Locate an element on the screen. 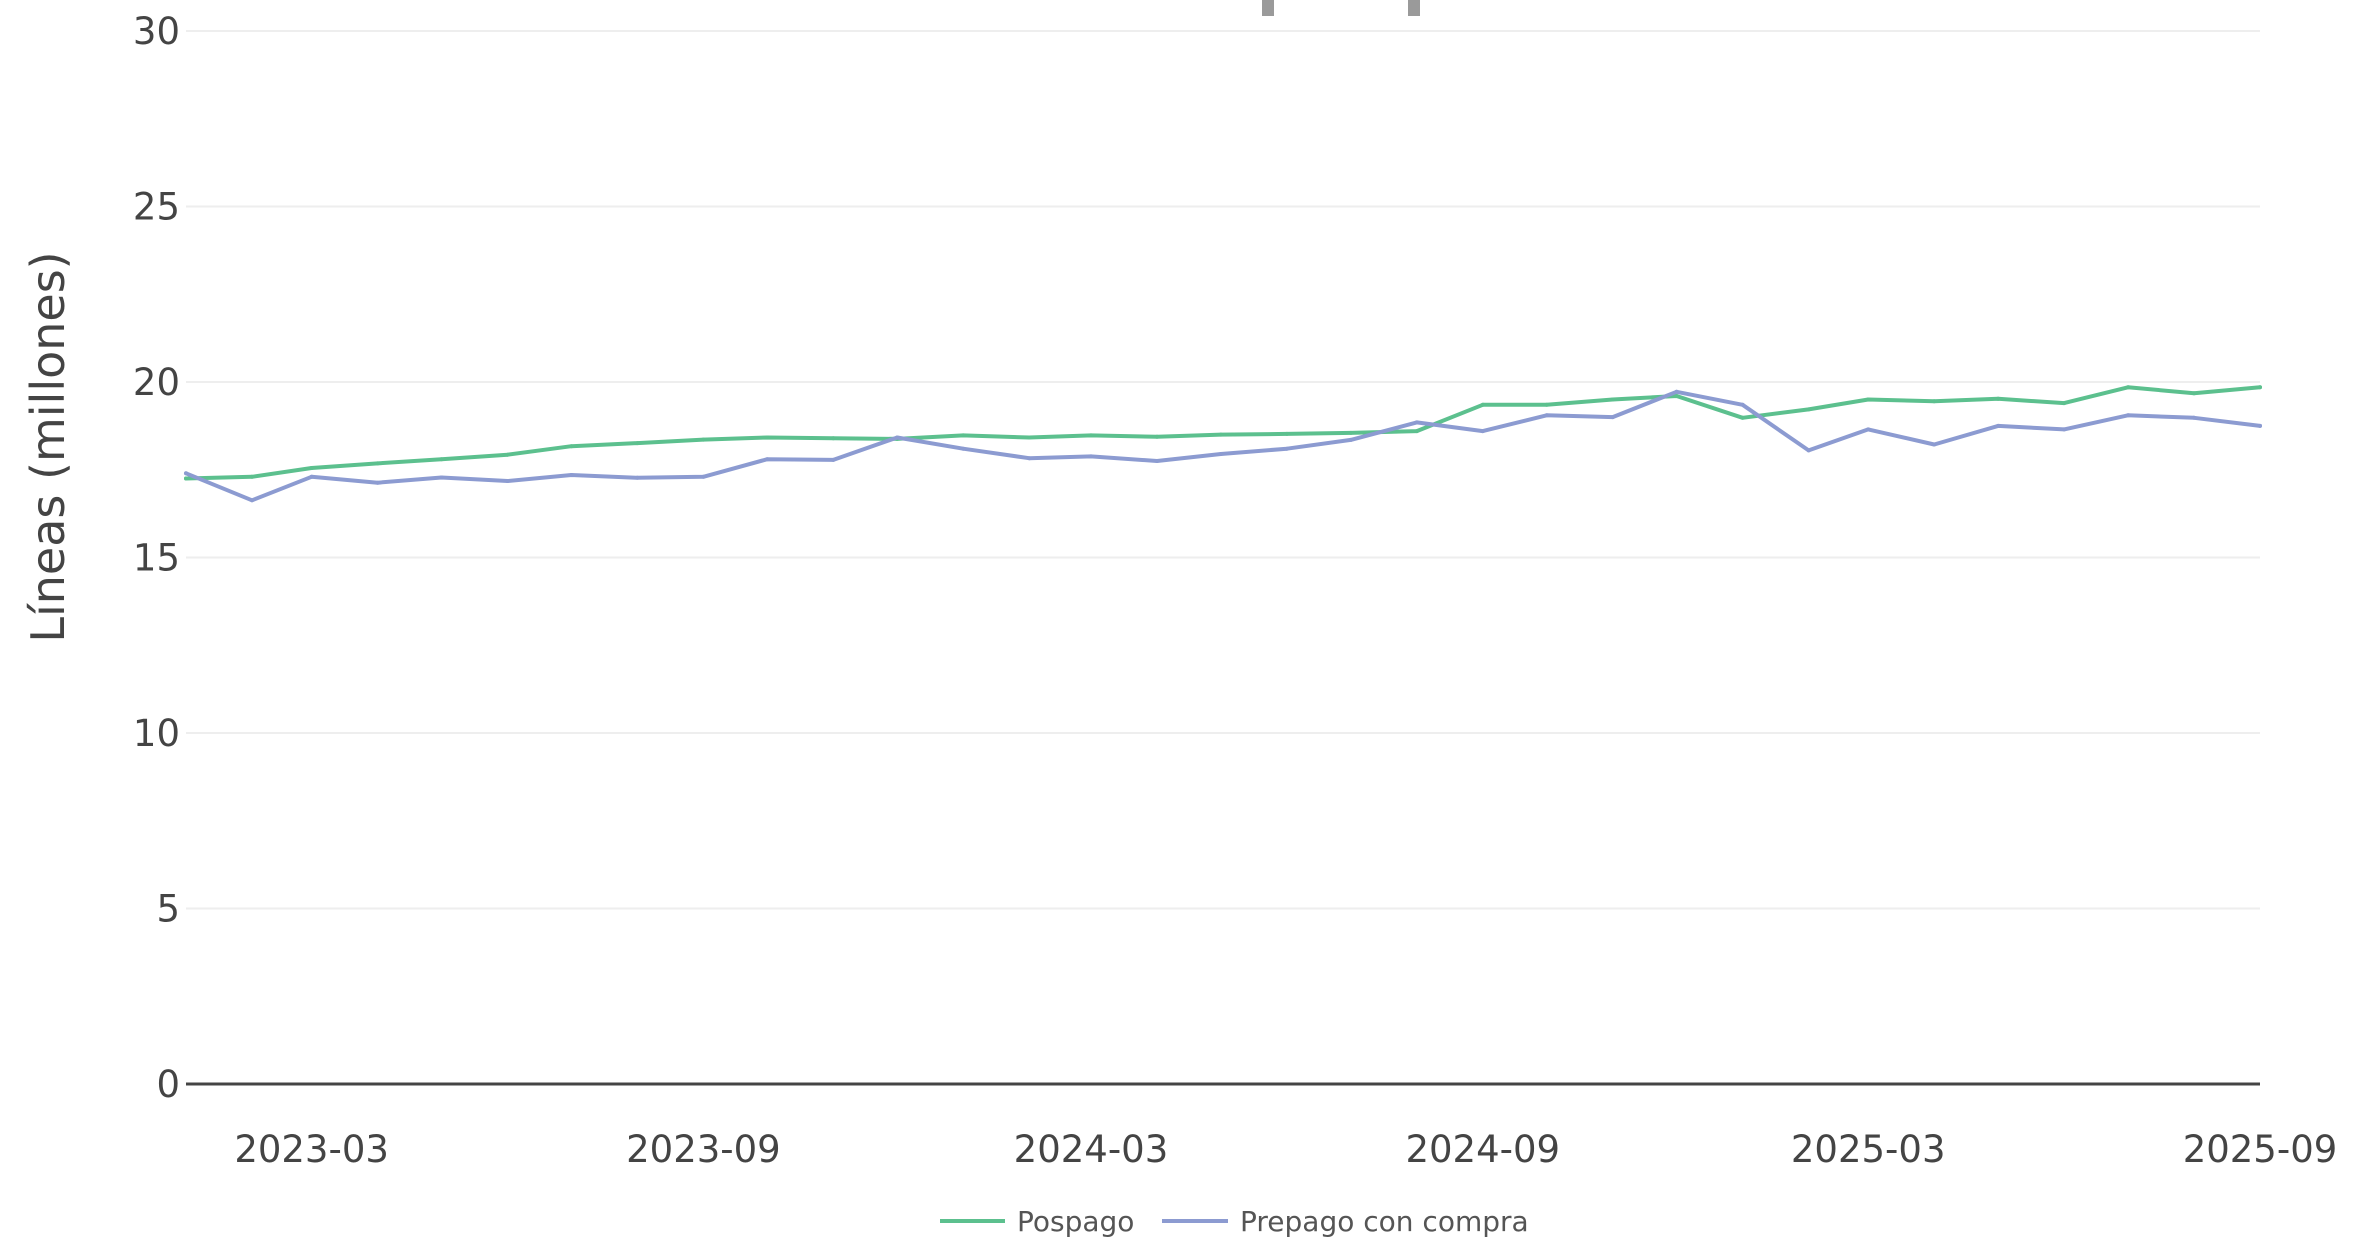 Image resolution: width=2357 pixels, height=1247 pixels. legend-label: Pospago is located at coordinates (1075, 1221).